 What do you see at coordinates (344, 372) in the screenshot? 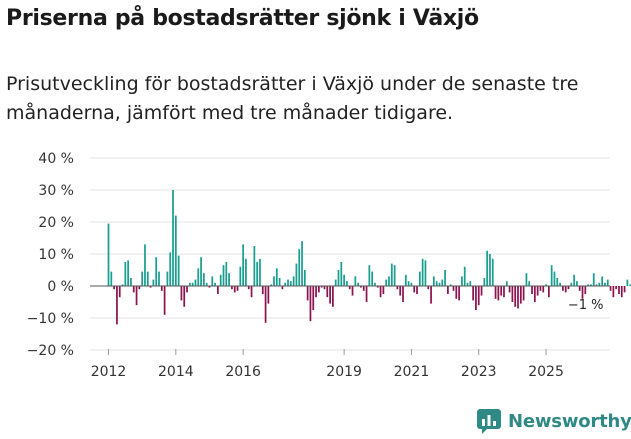
I see `x-tick-label: 2019` at bounding box center [344, 372].